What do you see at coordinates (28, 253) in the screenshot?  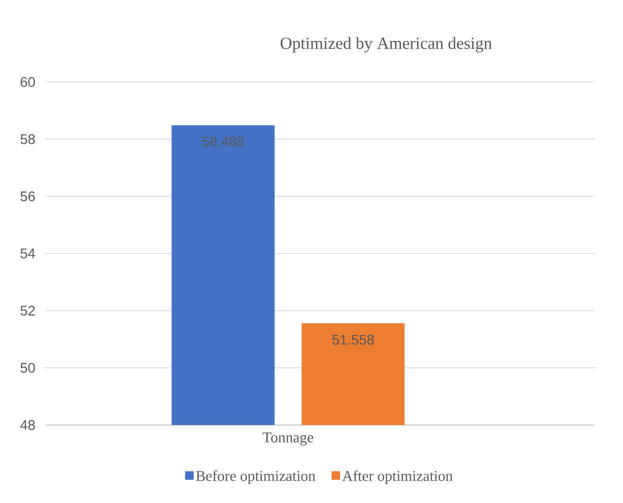 I see `y-tick-label: 54` at bounding box center [28, 253].